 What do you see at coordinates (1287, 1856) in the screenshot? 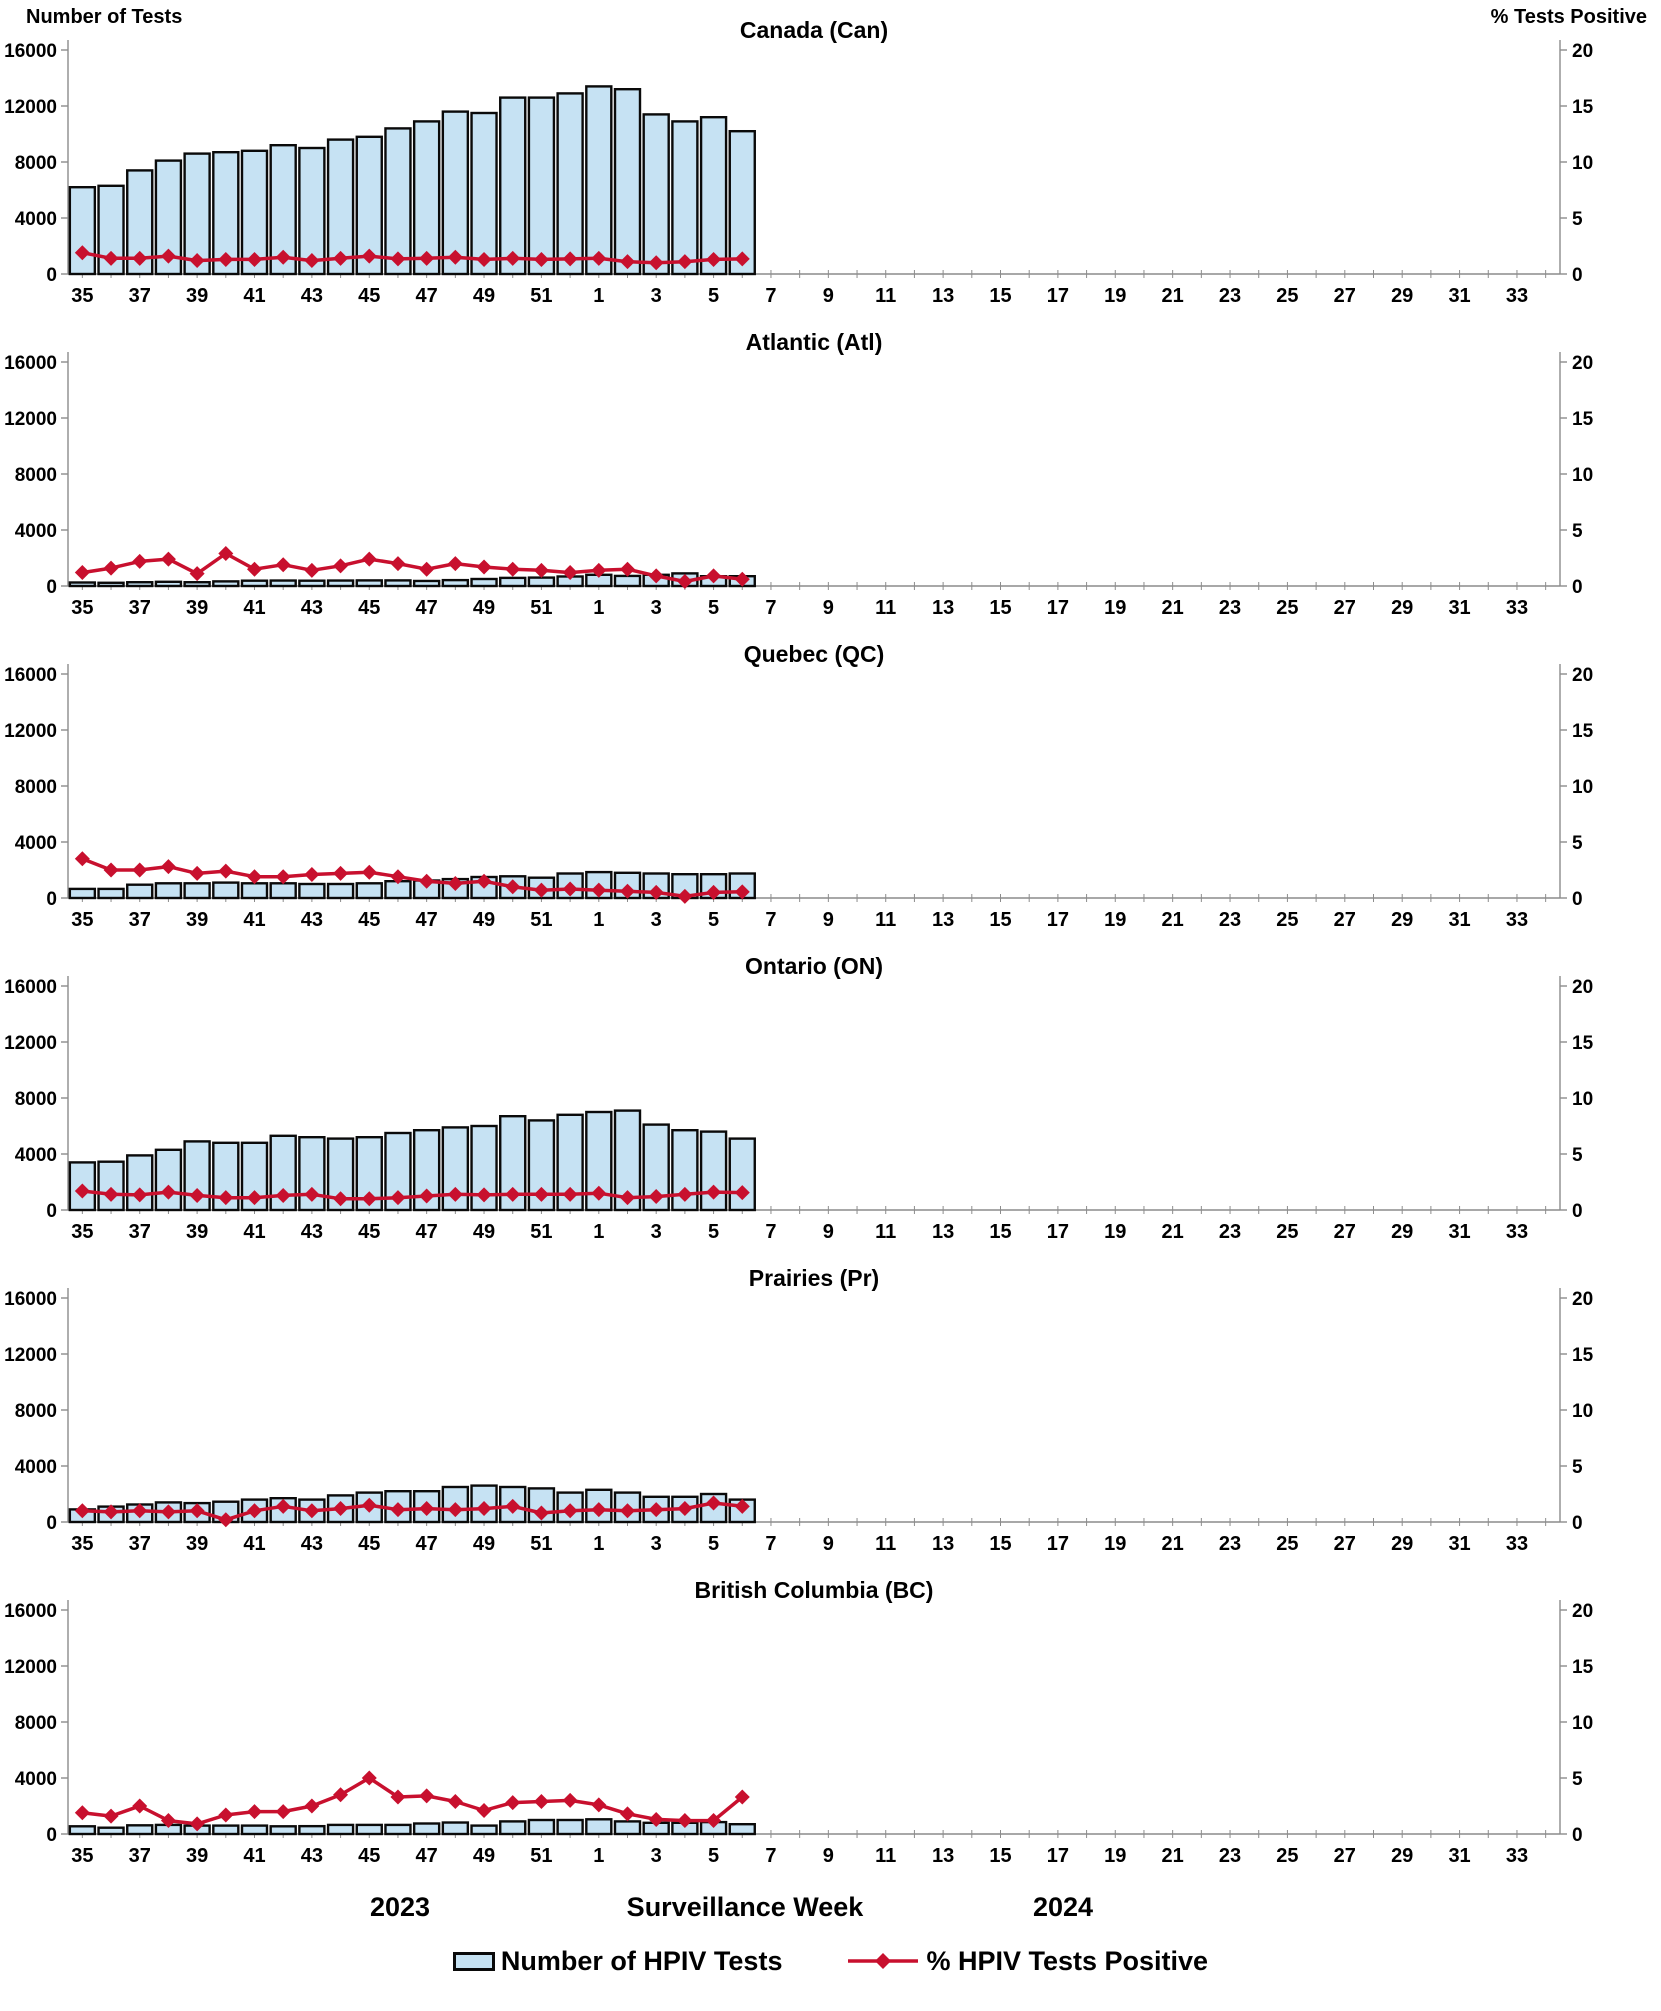
I see `x-tick-label: 25` at bounding box center [1287, 1856].